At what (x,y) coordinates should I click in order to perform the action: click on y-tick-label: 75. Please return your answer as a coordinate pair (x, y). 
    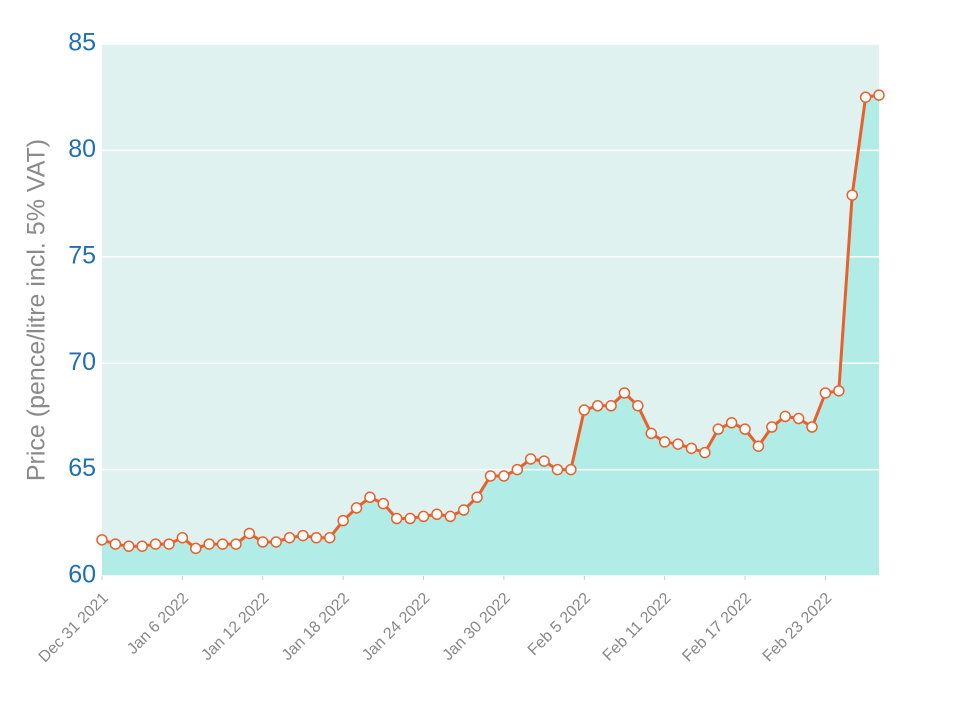
    Looking at the image, I should click on (82, 255).